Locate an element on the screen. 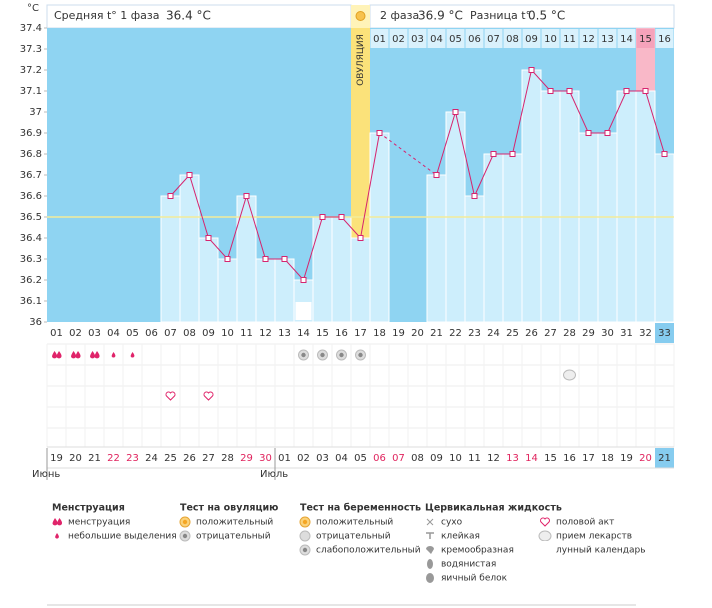 Image resolution: width=712 pixels, height=608 pixels. x-tick-label: 28 is located at coordinates (569, 333).